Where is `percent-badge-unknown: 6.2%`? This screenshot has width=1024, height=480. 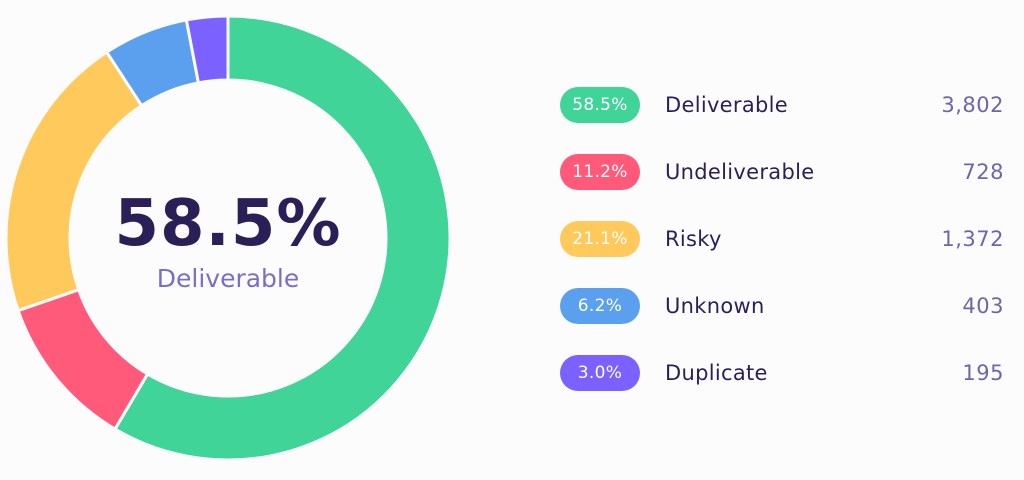 percent-badge-unknown: 6.2% is located at coordinates (600, 306).